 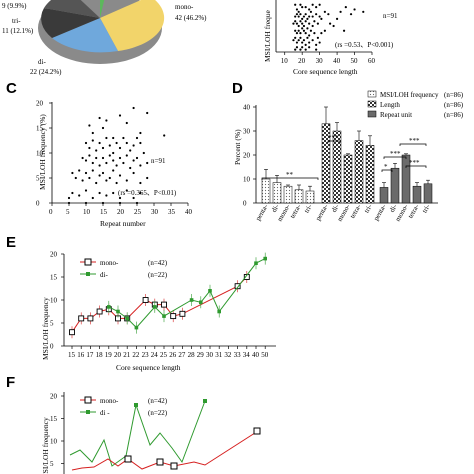 I want to click on pie-slice-other, so click(x=72, y=9).